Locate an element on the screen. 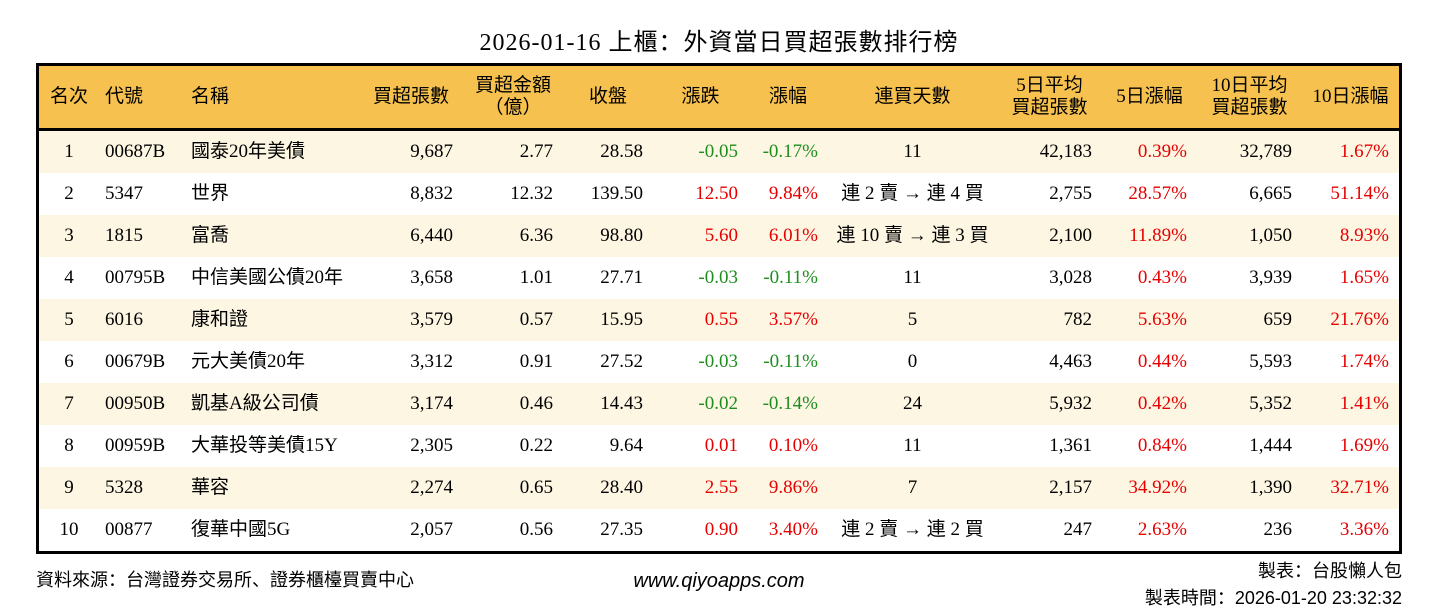 The width and height of the screenshot is (1438, 612). cell-streak: 7 is located at coordinates (912, 488).